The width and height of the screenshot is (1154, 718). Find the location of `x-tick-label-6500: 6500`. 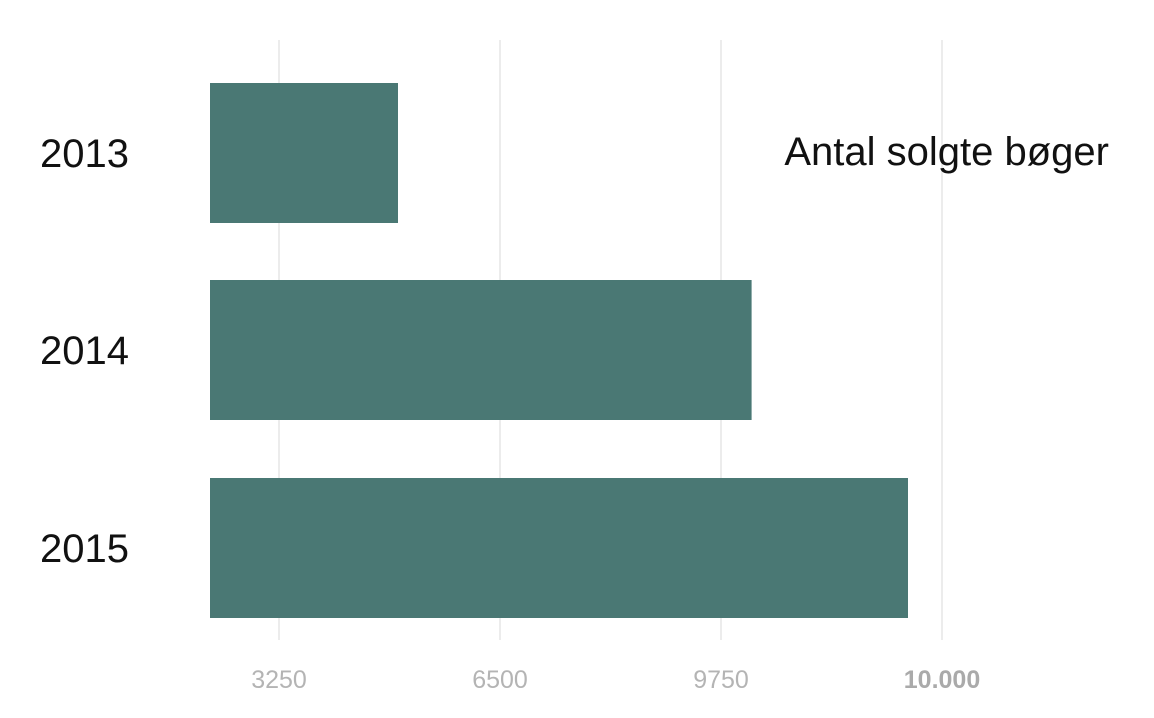

x-tick-label-6500: 6500 is located at coordinates (500, 680).